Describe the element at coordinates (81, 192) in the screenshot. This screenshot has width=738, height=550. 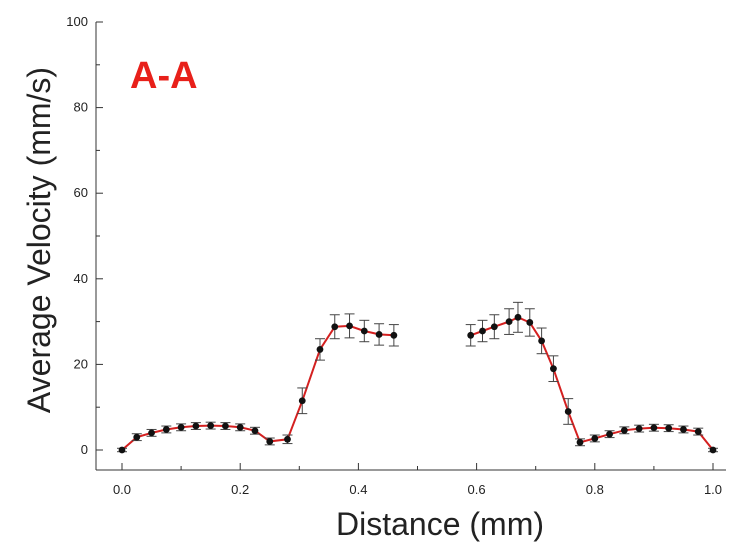
I see `y-tick-label: 60` at that location.